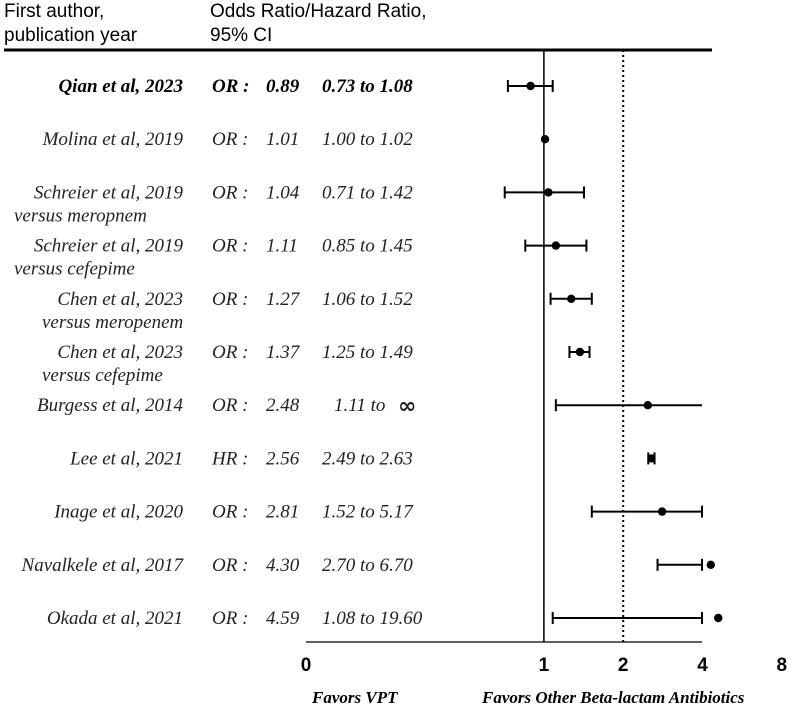 This screenshot has height=710, width=800. Describe the element at coordinates (367, 565) in the screenshot. I see `row-ci: 2.70 to 6.70` at that location.